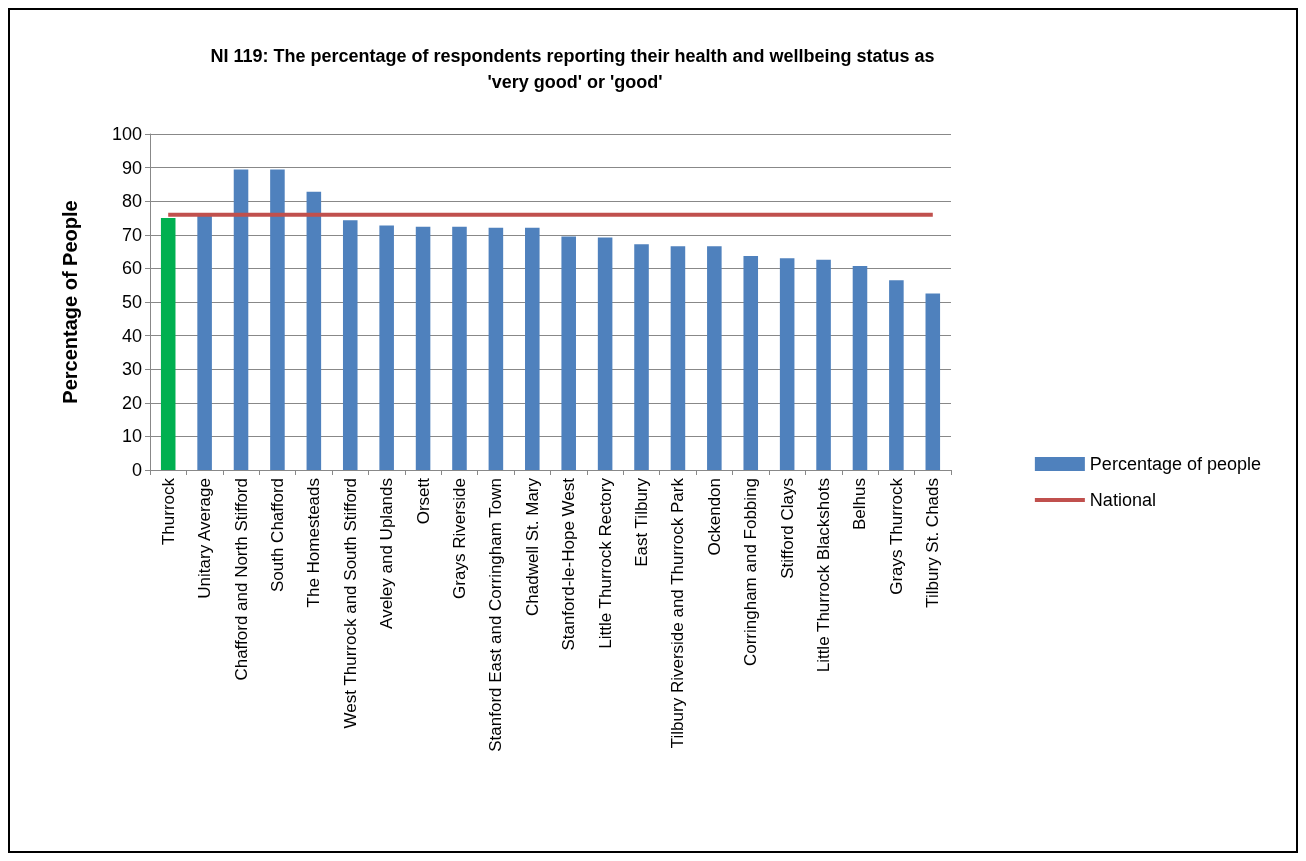  What do you see at coordinates (70, 302) in the screenshot?
I see `y-axis-title: Percentage of People` at bounding box center [70, 302].